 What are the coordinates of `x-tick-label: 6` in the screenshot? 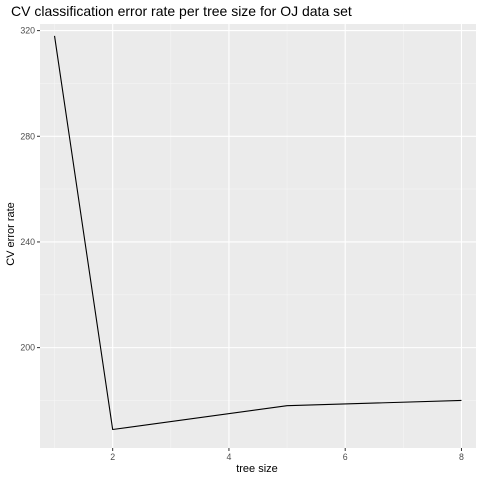 It's located at (345, 457).